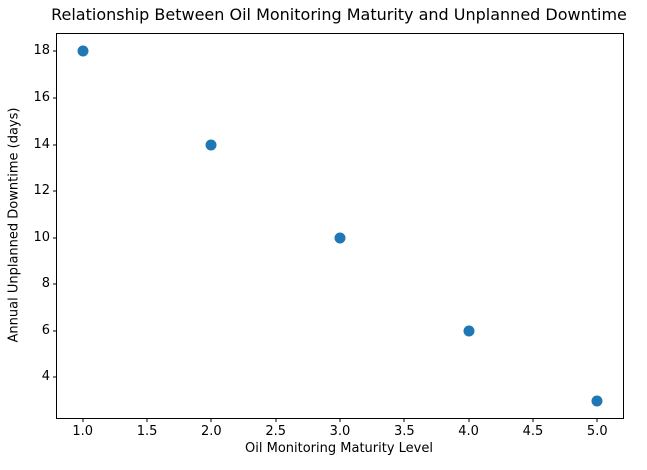 This screenshot has width=647, height=470. Describe the element at coordinates (83, 431) in the screenshot. I see `x-tick-label: 1.0` at that location.